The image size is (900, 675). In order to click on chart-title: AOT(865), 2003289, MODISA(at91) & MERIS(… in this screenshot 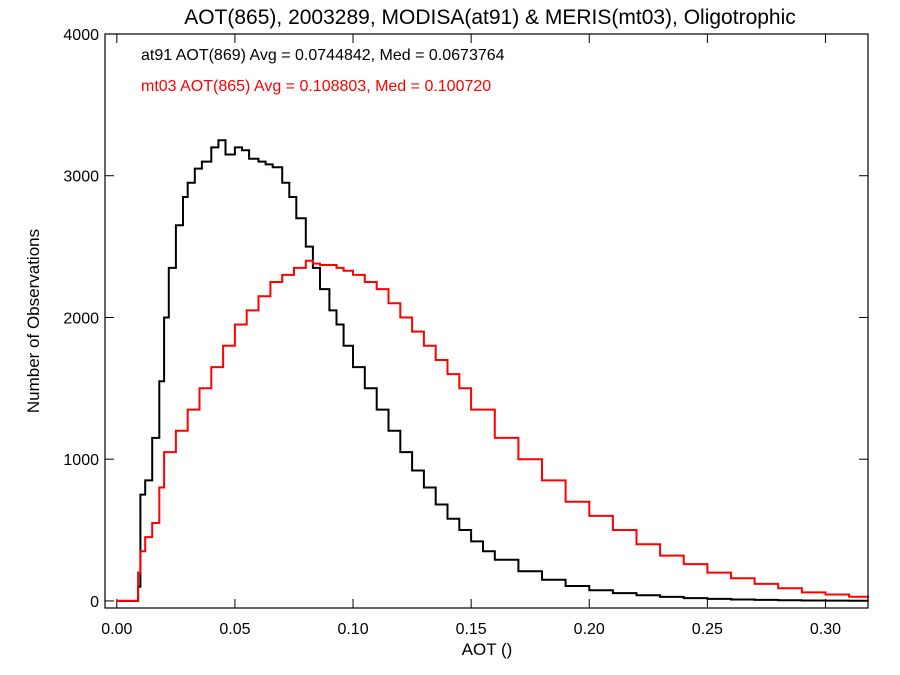, I will do `click(490, 17)`.